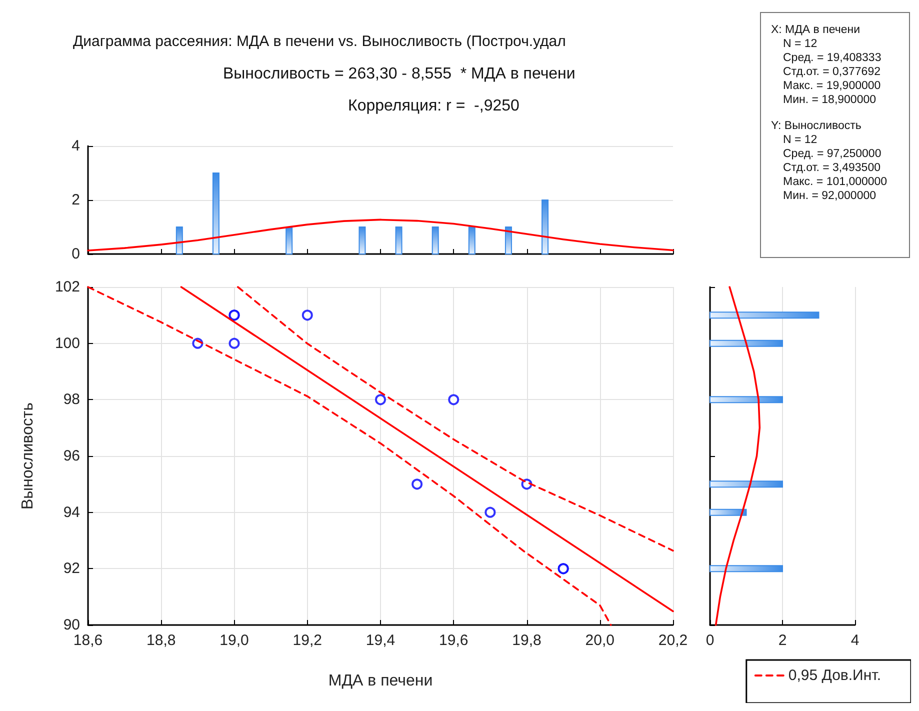 The height and width of the screenshot is (711, 919). I want to click on y-tick-label: 4, so click(76, 146).